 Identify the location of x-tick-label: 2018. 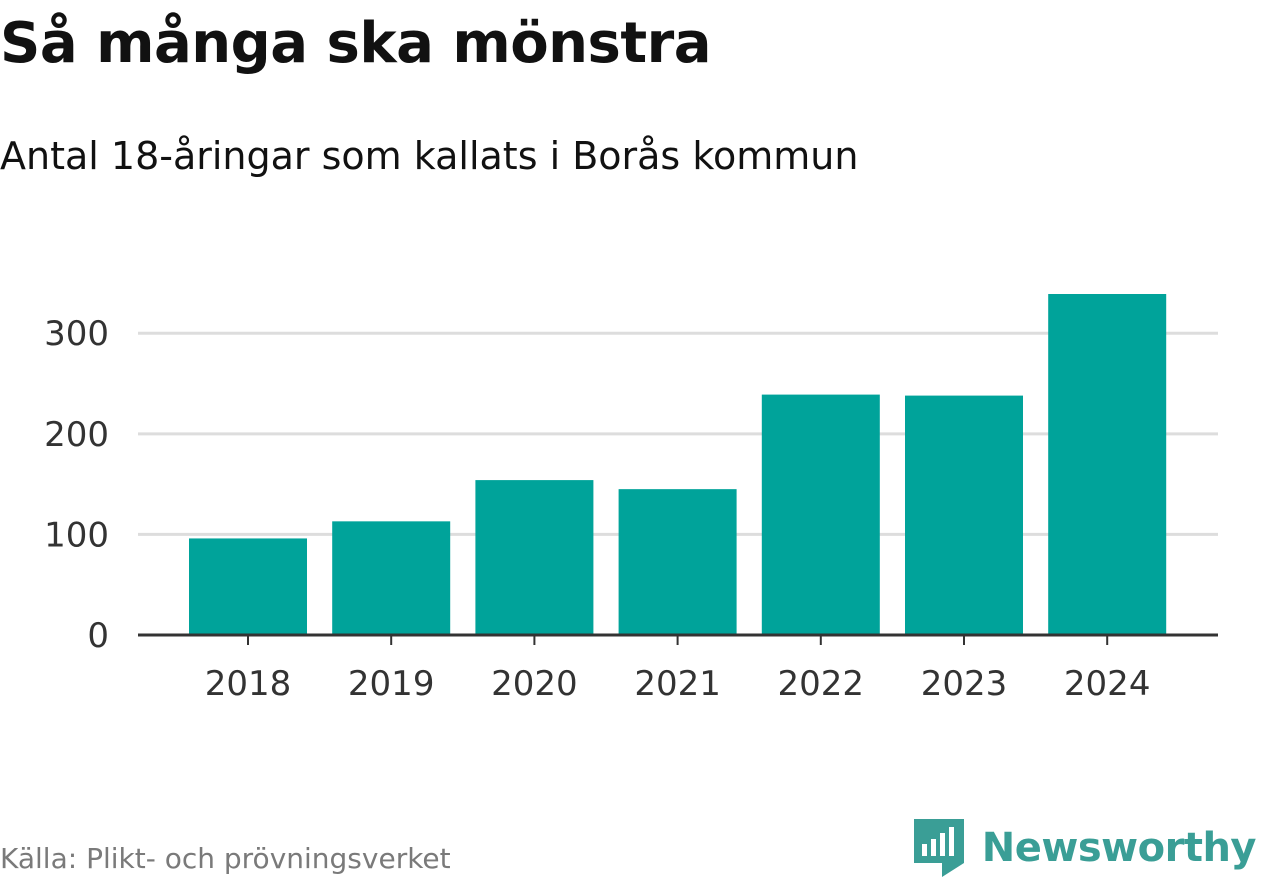
(248, 684).